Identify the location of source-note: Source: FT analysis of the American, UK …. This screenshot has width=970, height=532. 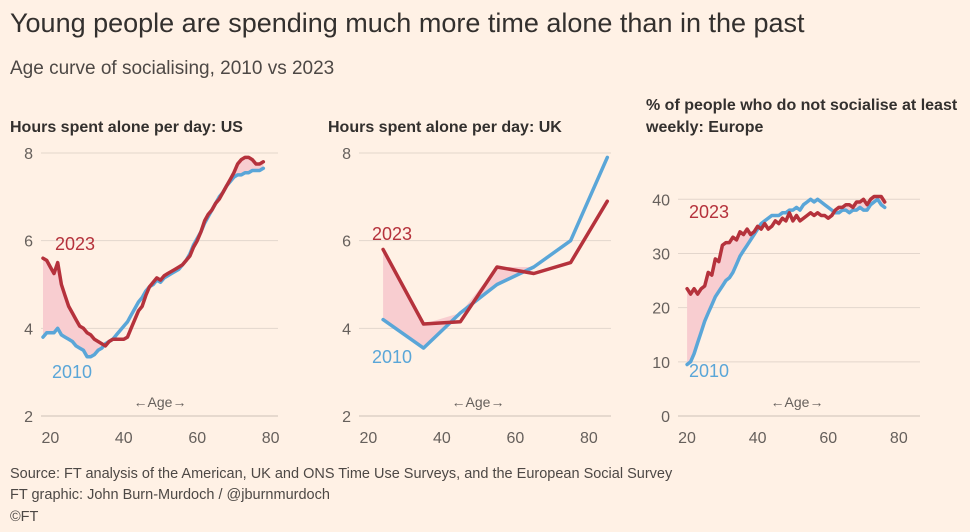
(341, 474).